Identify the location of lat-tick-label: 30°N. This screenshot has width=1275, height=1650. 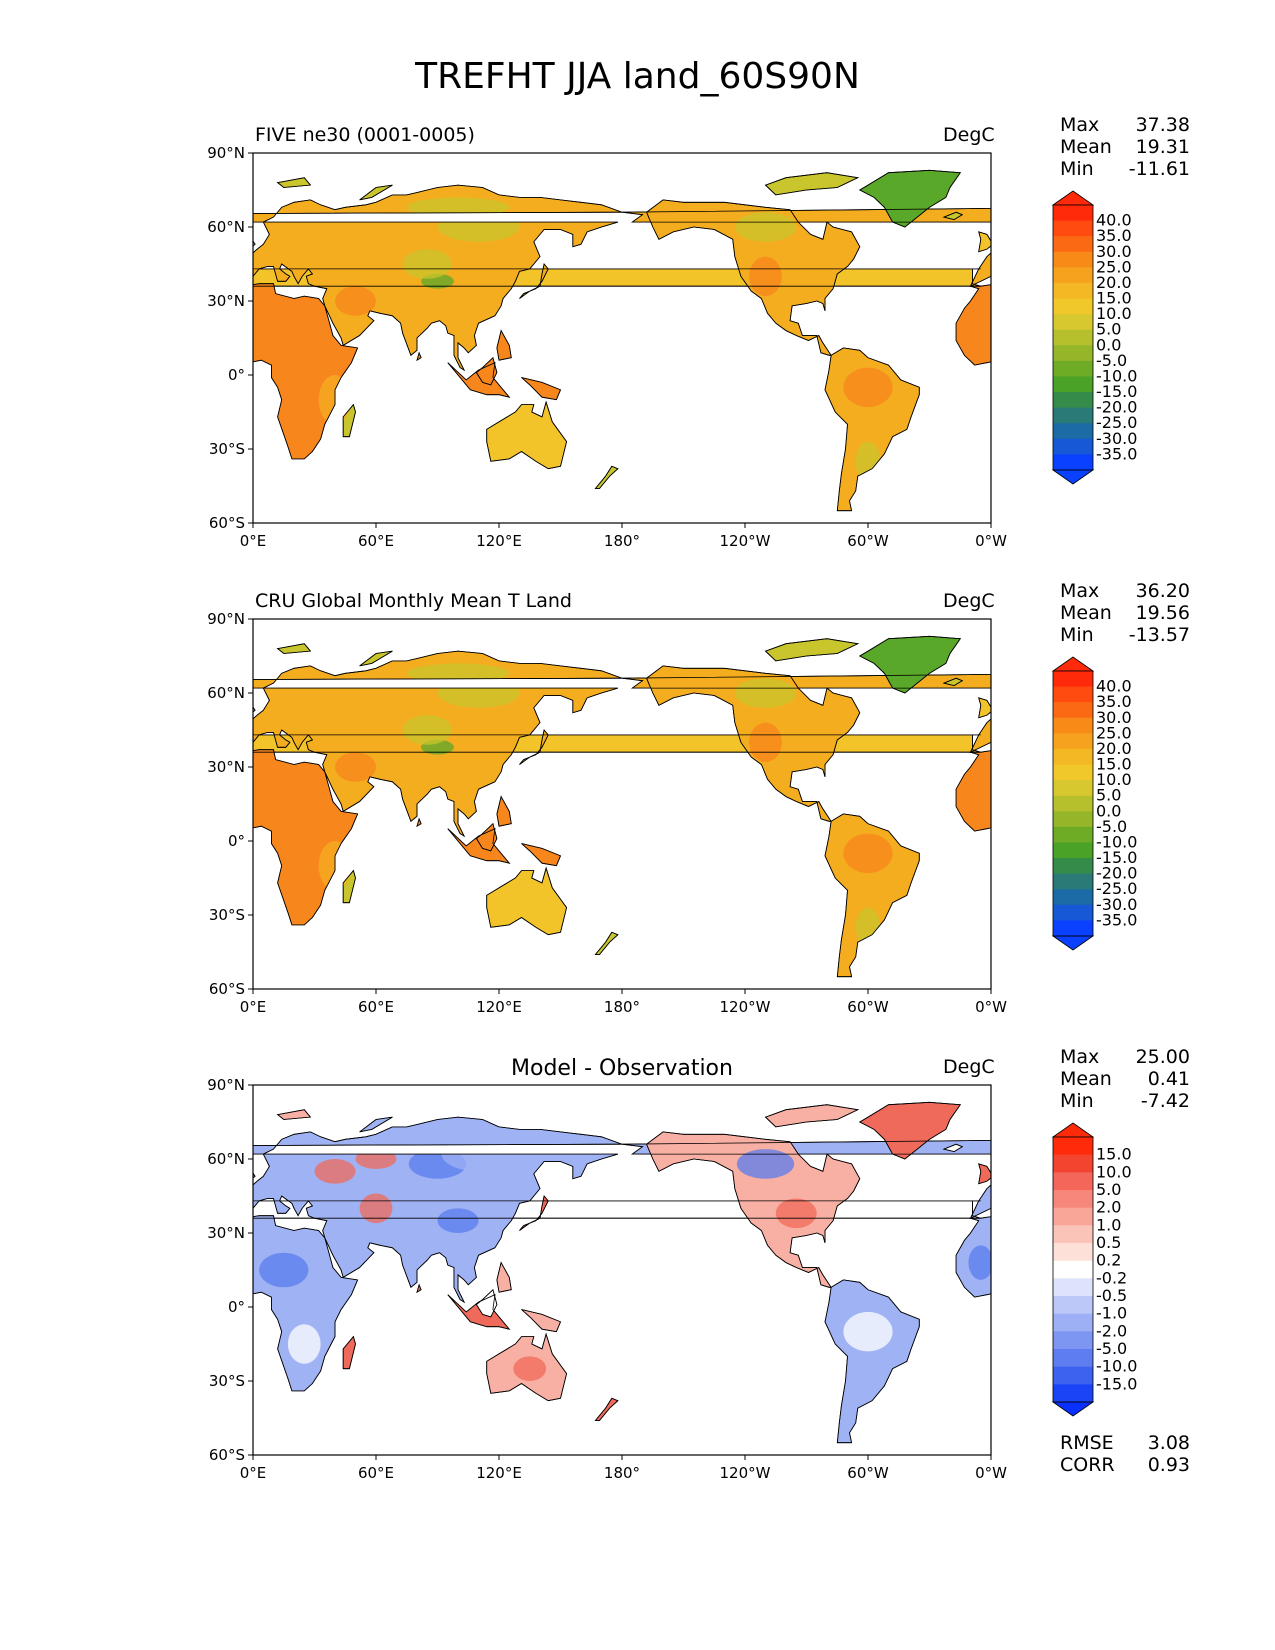
(226, 767).